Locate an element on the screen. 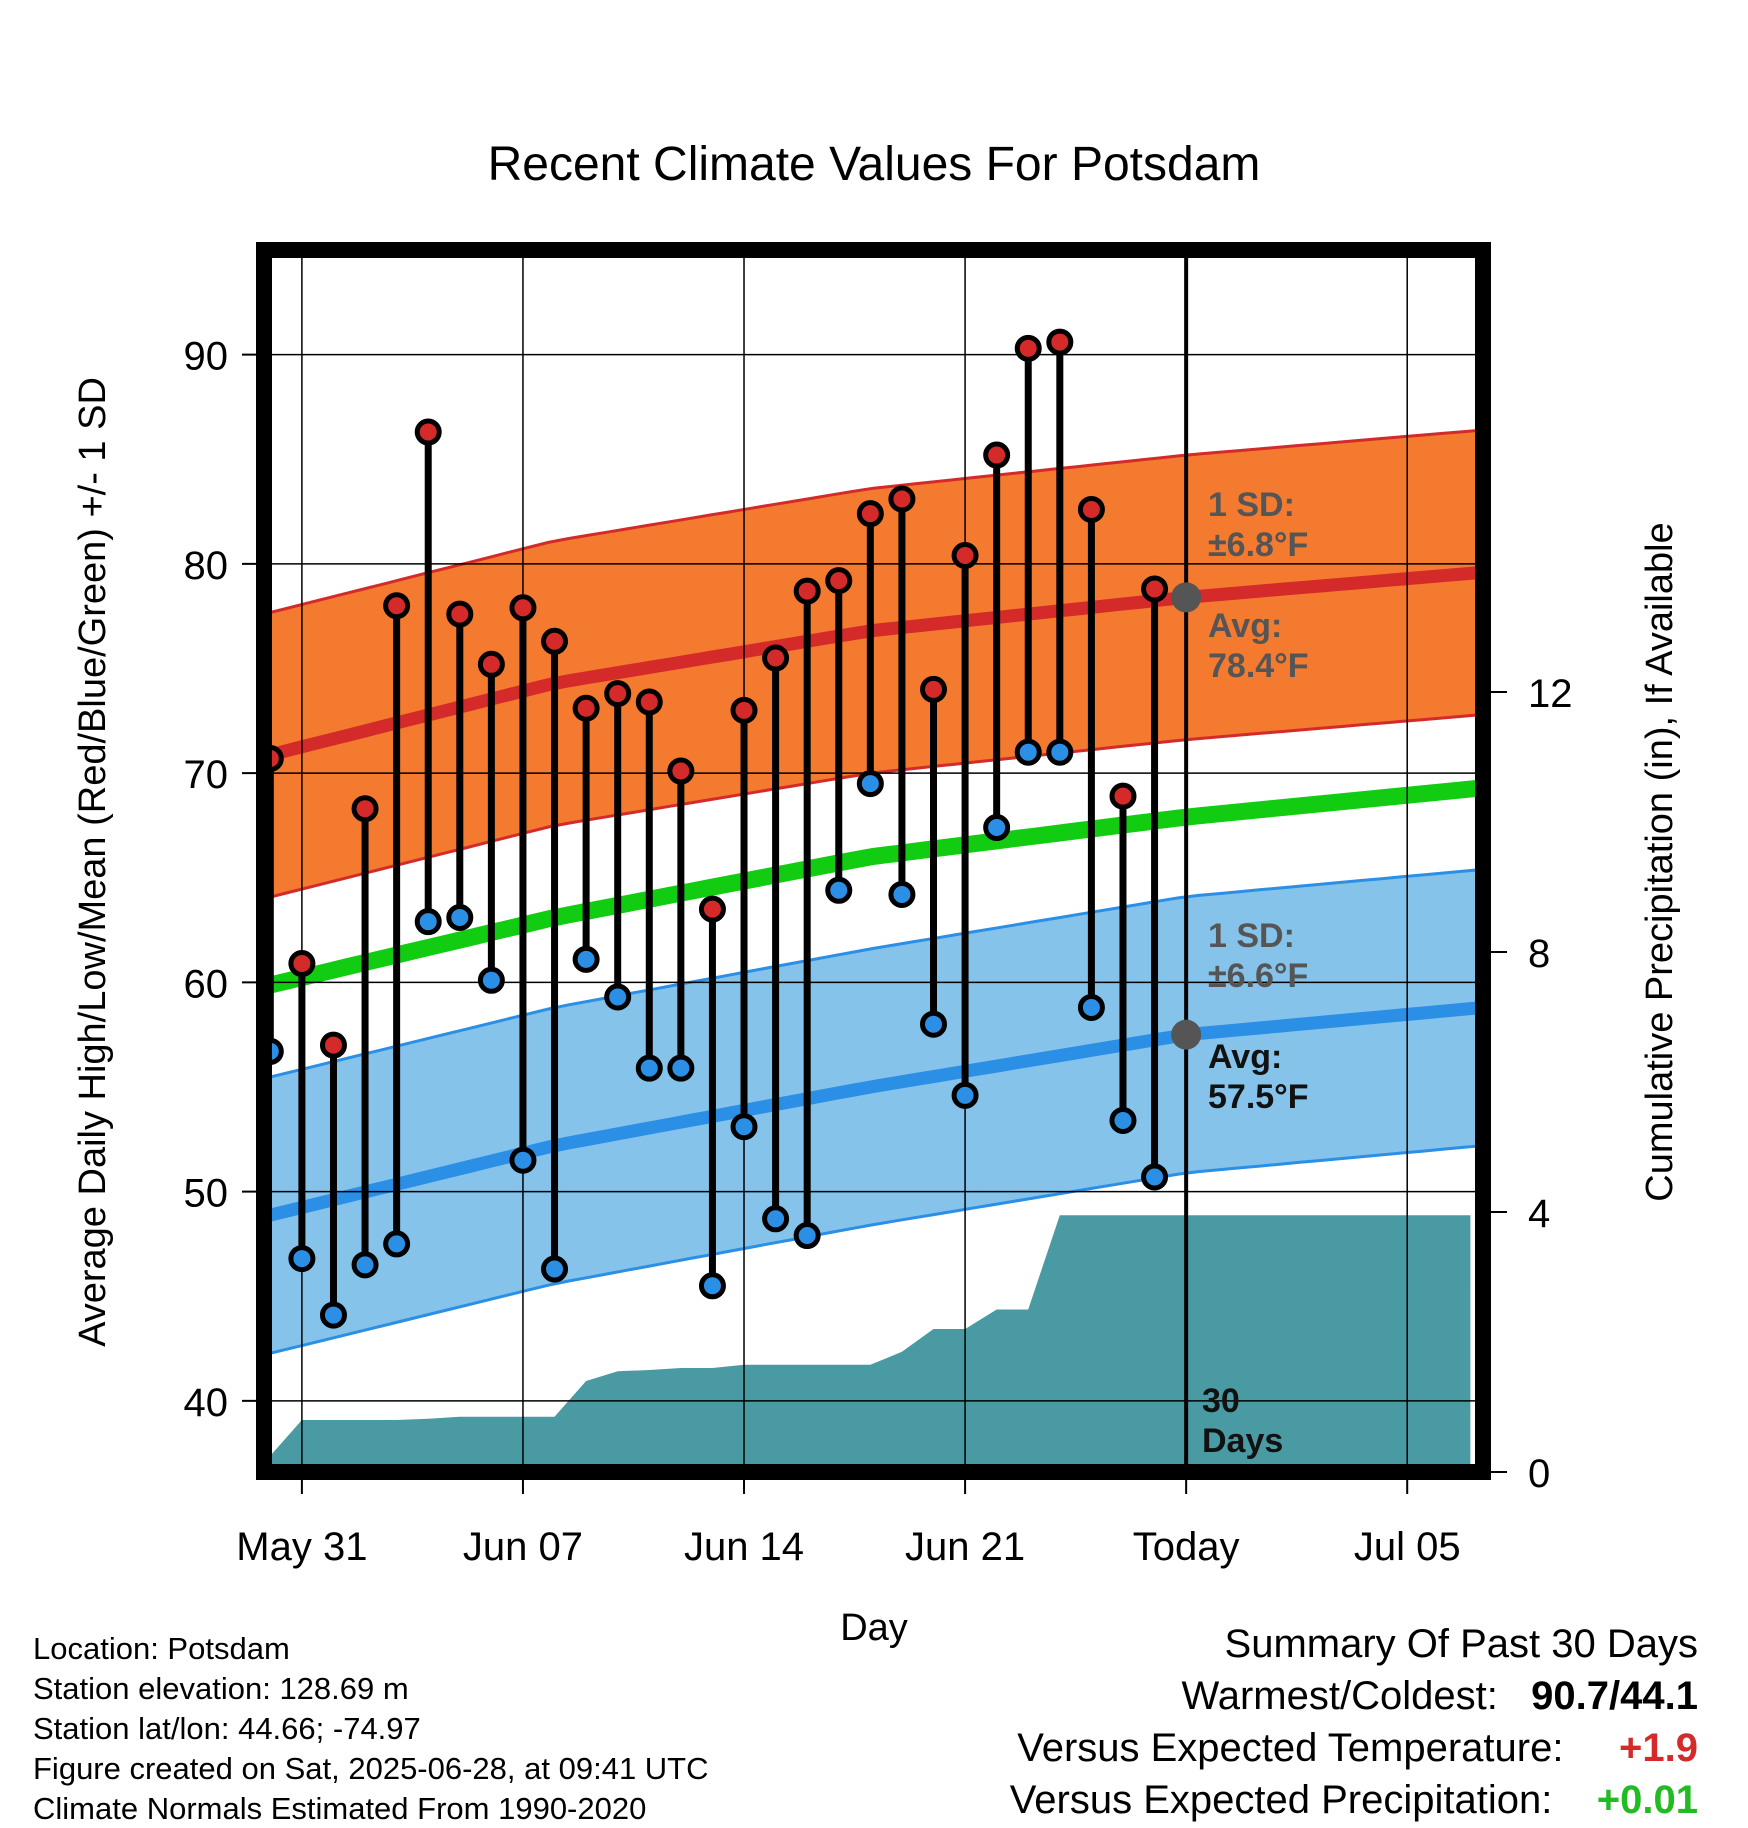  y2-tick-label: 4 is located at coordinates (1539, 1214).